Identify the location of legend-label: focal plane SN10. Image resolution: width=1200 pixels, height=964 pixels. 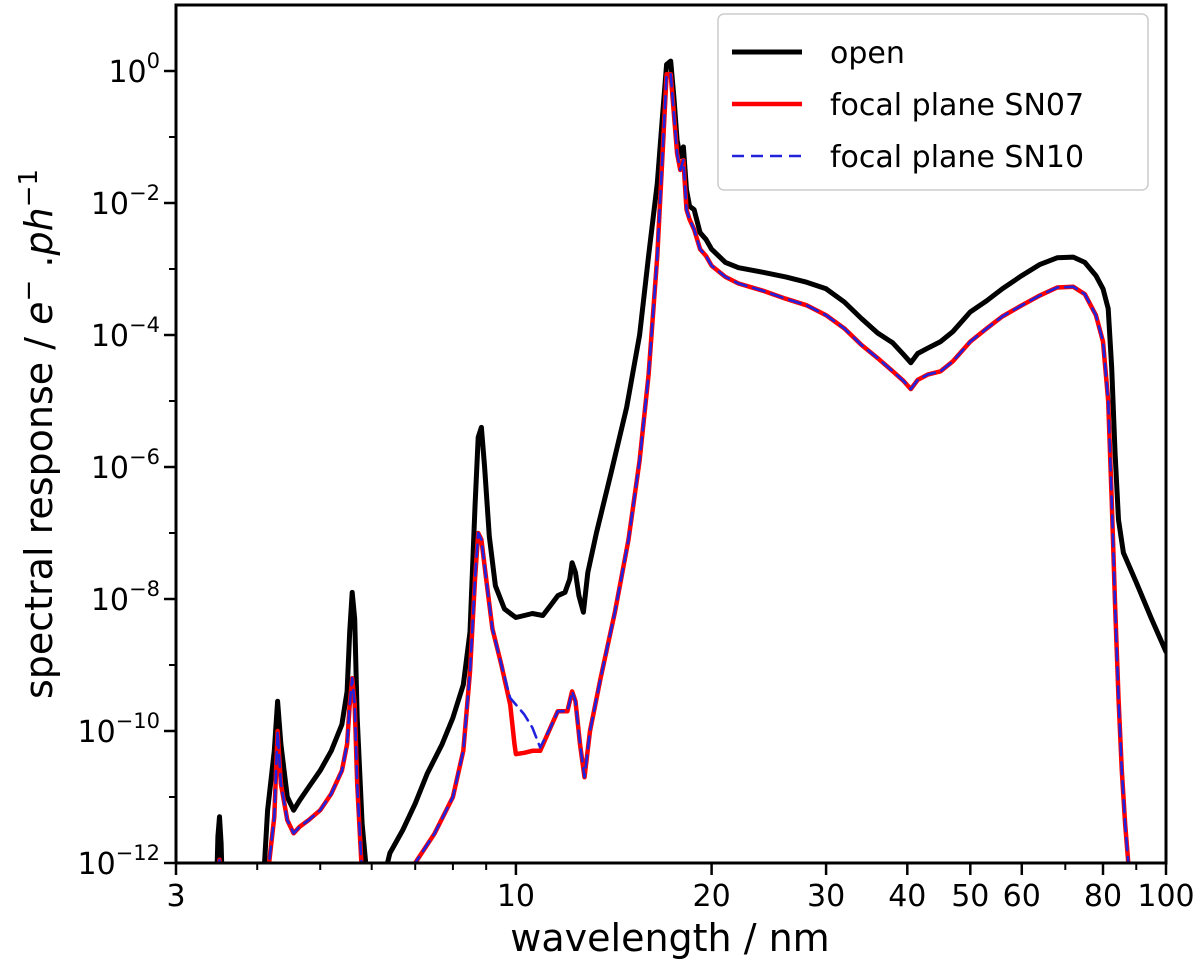
(957, 157).